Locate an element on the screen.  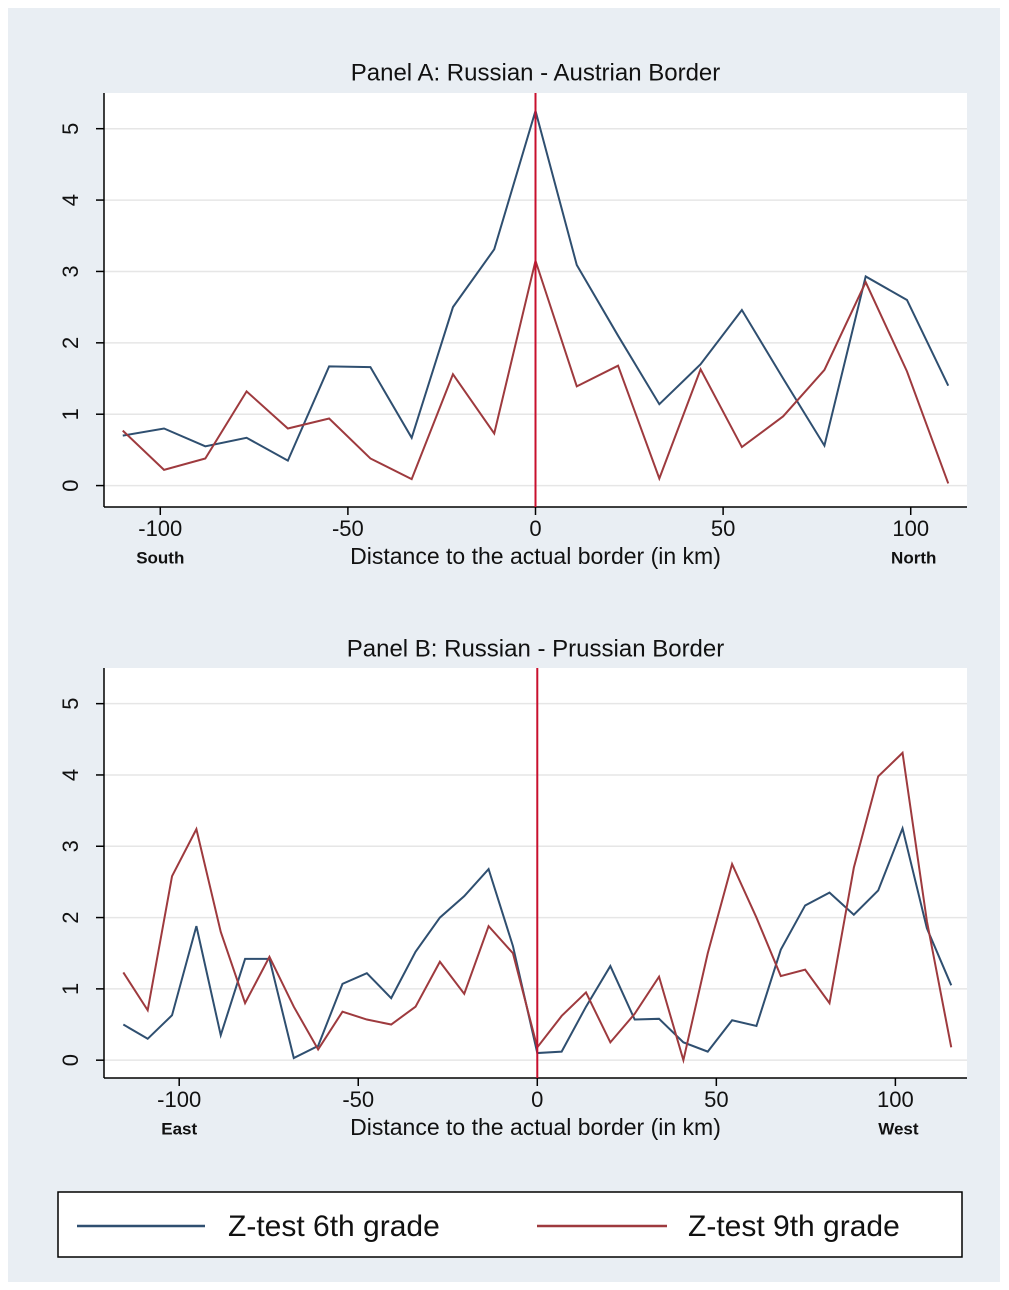
annotation: South is located at coordinates (160, 557).